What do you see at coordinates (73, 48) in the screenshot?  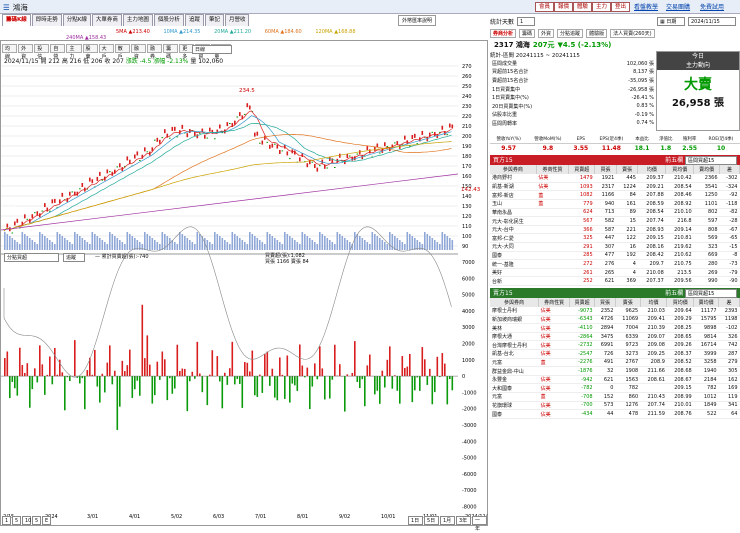 I see `toolbar-item-4: 主力` at bounding box center [73, 48].